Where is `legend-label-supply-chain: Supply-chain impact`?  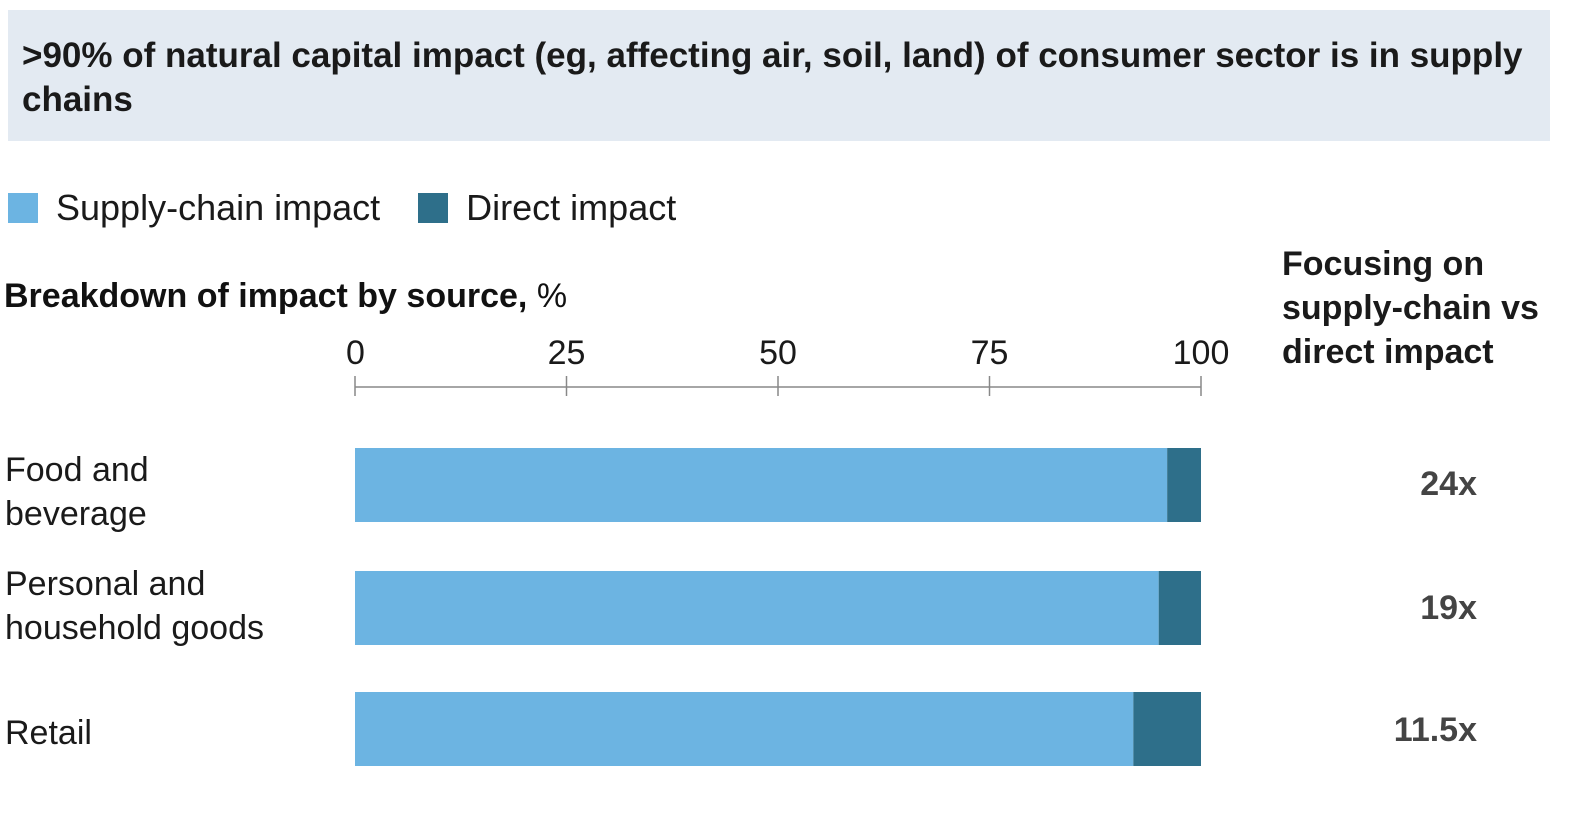
legend-label-supply-chain: Supply-chain impact is located at coordinates (218, 207).